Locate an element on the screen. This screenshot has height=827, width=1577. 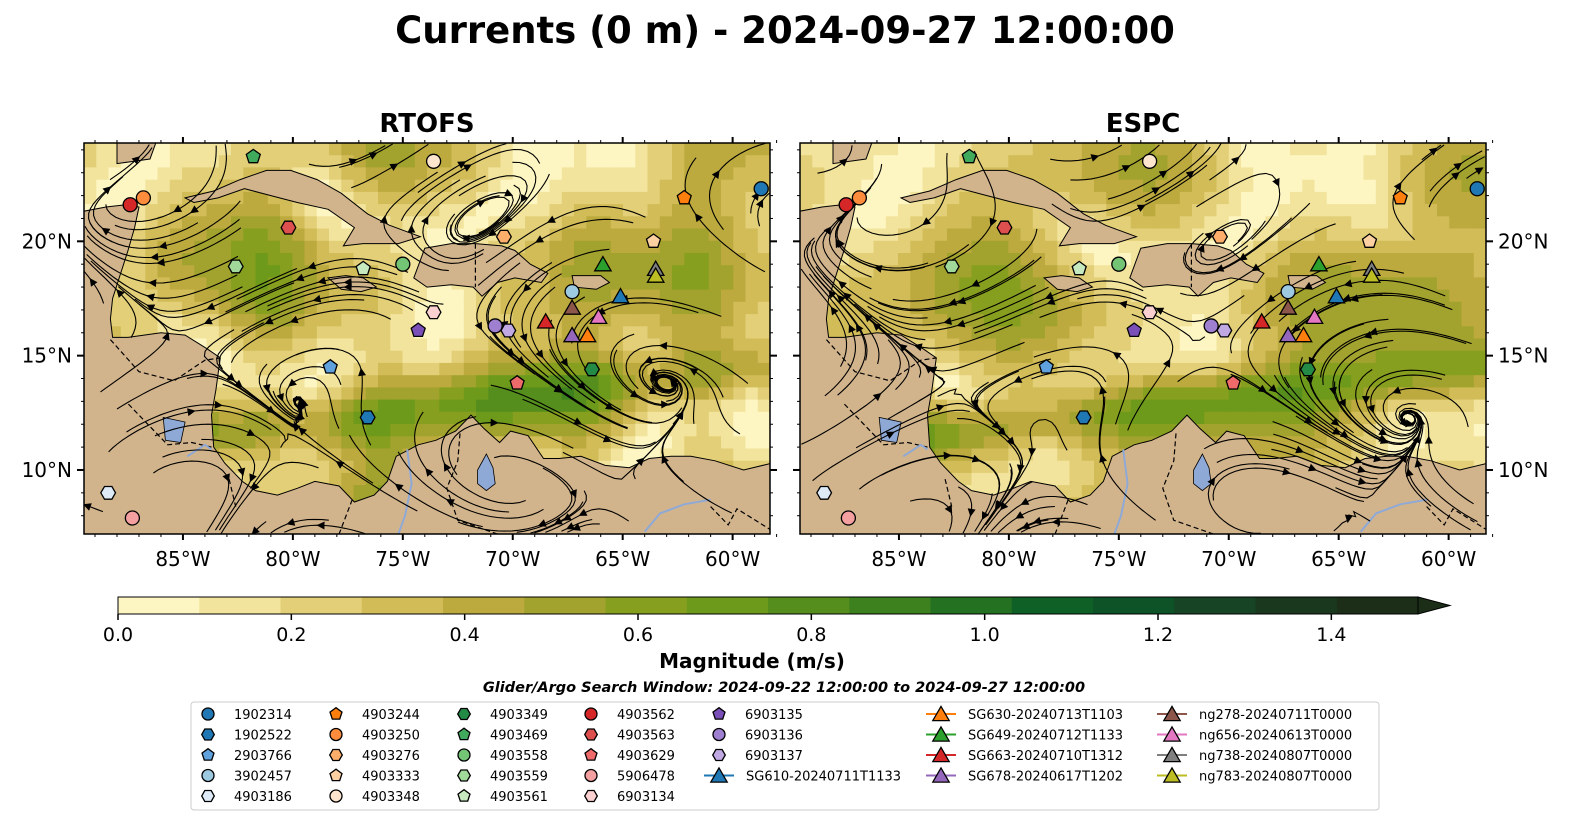
country-border is located at coordinates (740, 518).